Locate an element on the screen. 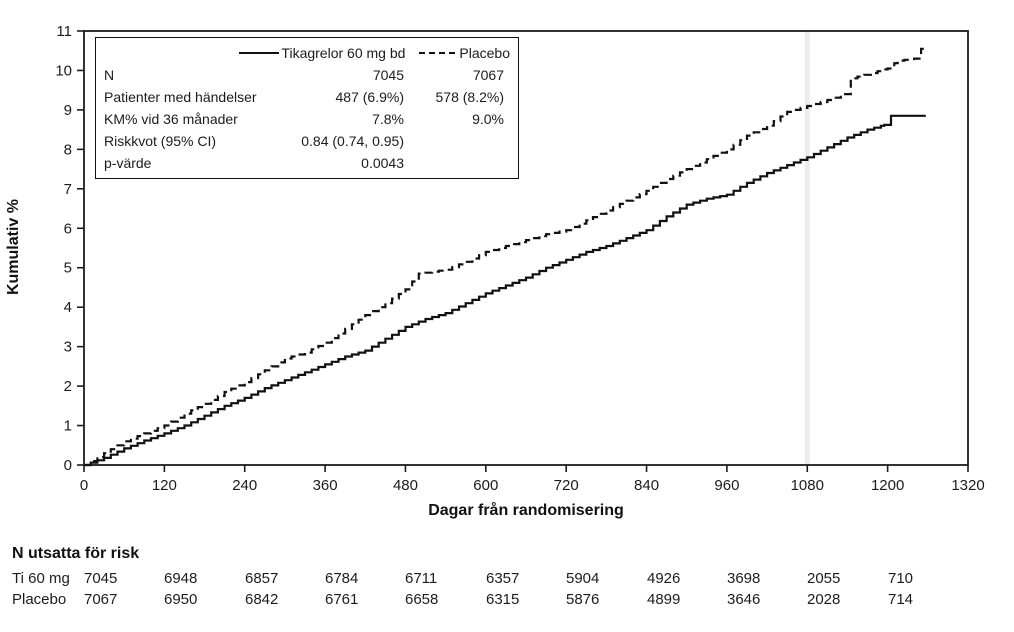  x-tick-label: 840 is located at coordinates (646, 485).